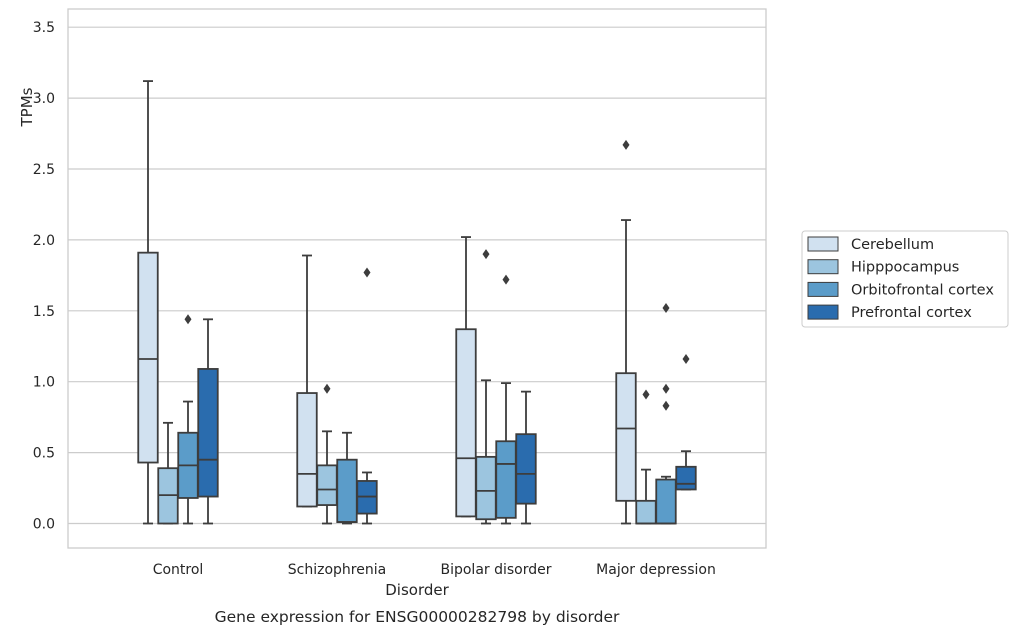 The width and height of the screenshot is (1018, 634). What do you see at coordinates (337, 570) in the screenshot?
I see `x-tick-label: Schizophrenia` at bounding box center [337, 570].